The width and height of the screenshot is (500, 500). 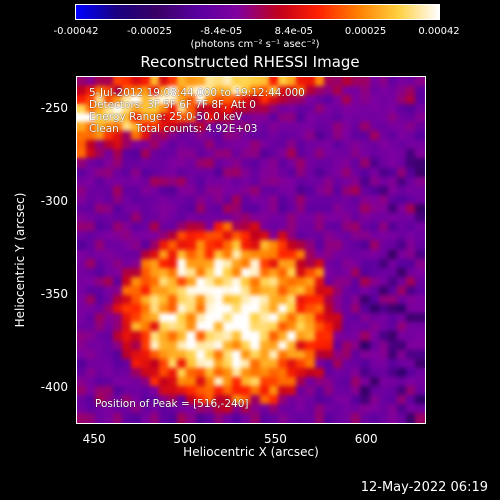 What do you see at coordinates (172, 404) in the screenshot?
I see `info-peak-position: Position of Peak = [516,-240]` at bounding box center [172, 404].